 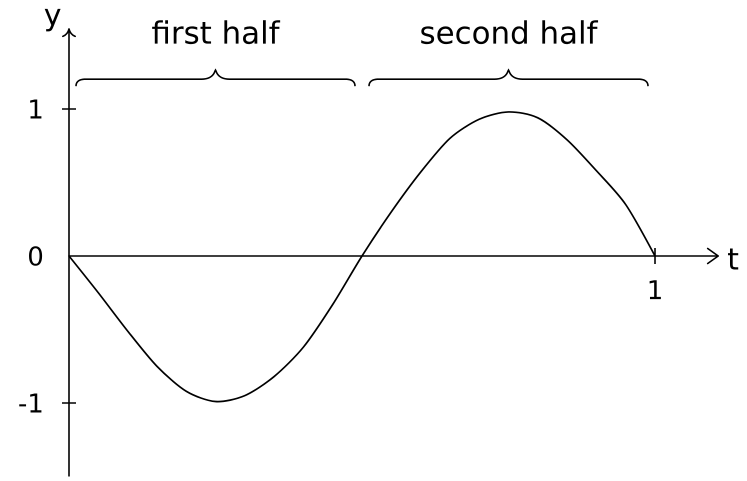 What do you see at coordinates (733, 259) in the screenshot?
I see `x-axis-title: t` at bounding box center [733, 259].